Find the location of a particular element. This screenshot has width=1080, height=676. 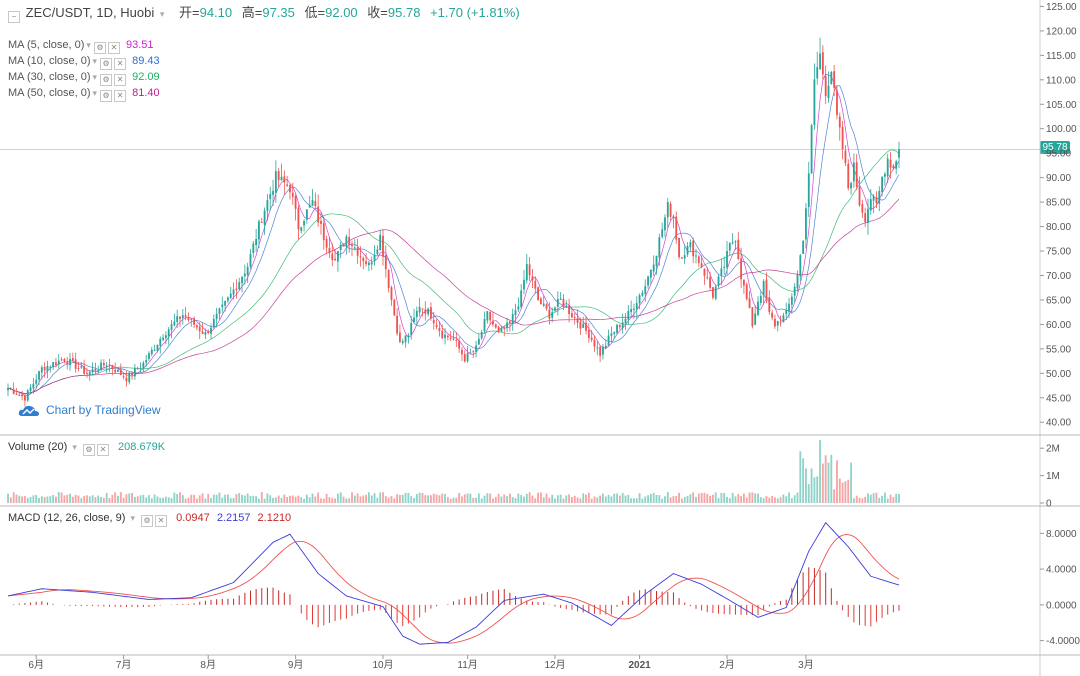

macd-signal-value: 2.1210 is located at coordinates (274, 518).